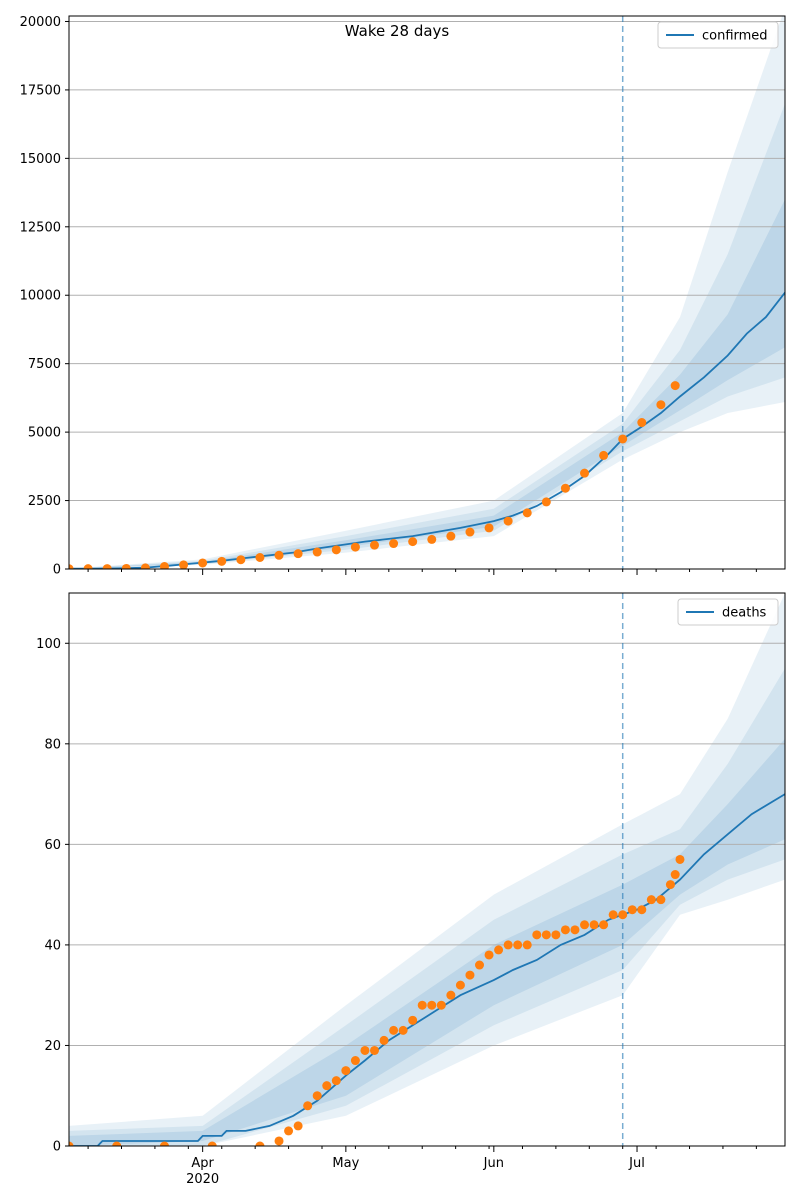  I want to click on deaths-legend: deaths, so click(728, 612).